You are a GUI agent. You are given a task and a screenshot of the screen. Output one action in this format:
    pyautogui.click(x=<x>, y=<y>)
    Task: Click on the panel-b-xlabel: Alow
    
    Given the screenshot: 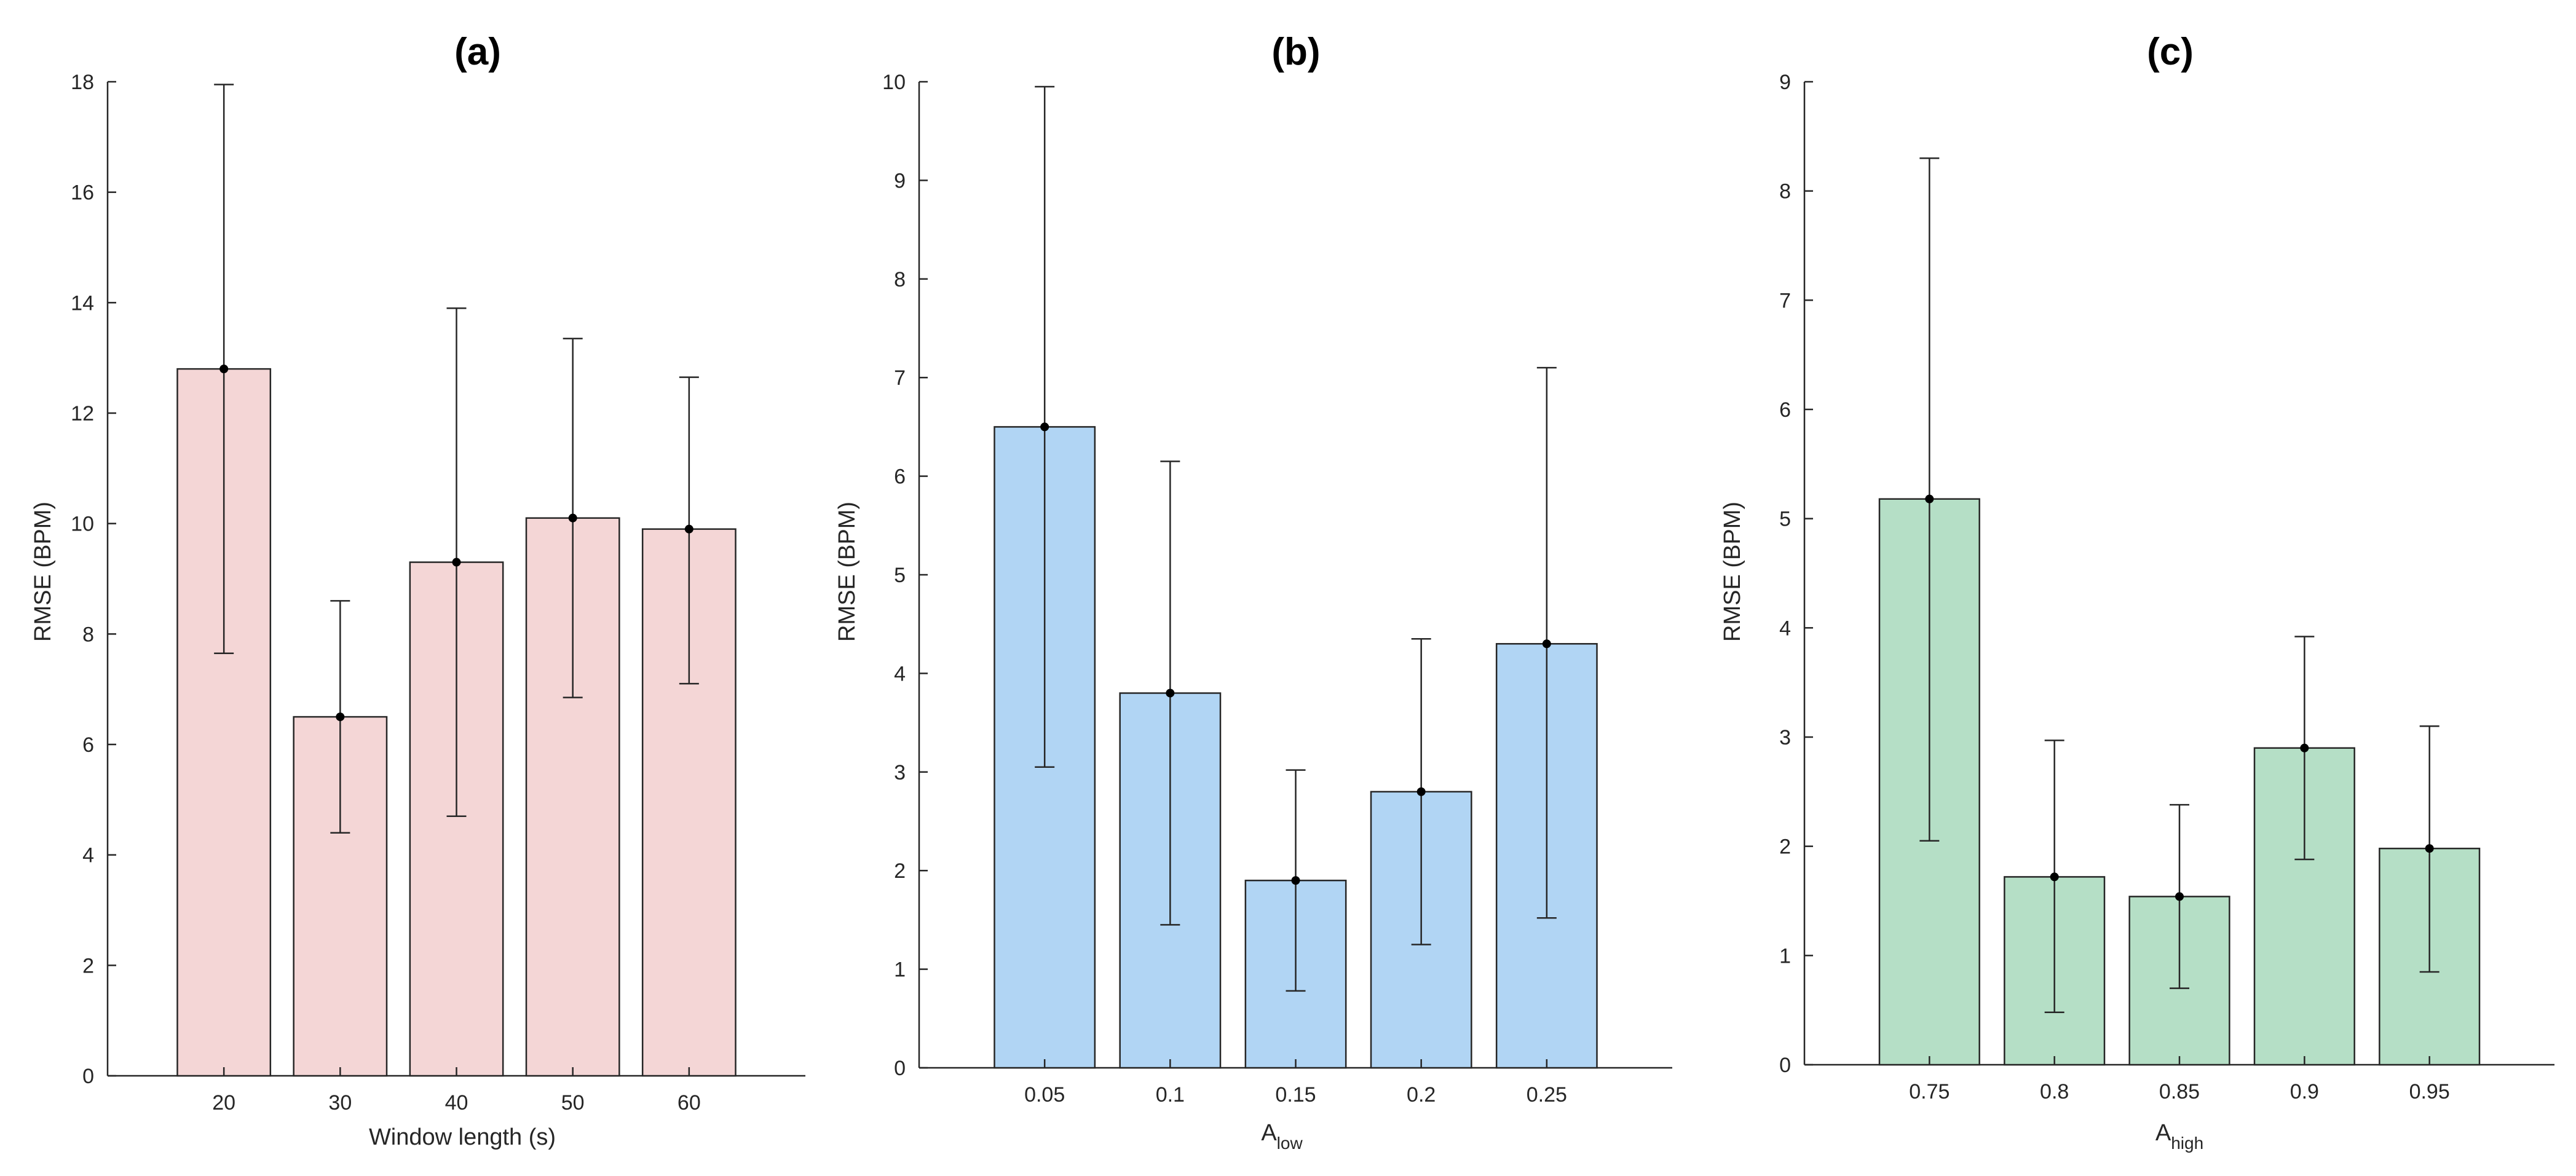 What is the action you would take?
    pyautogui.click(x=1282, y=1136)
    